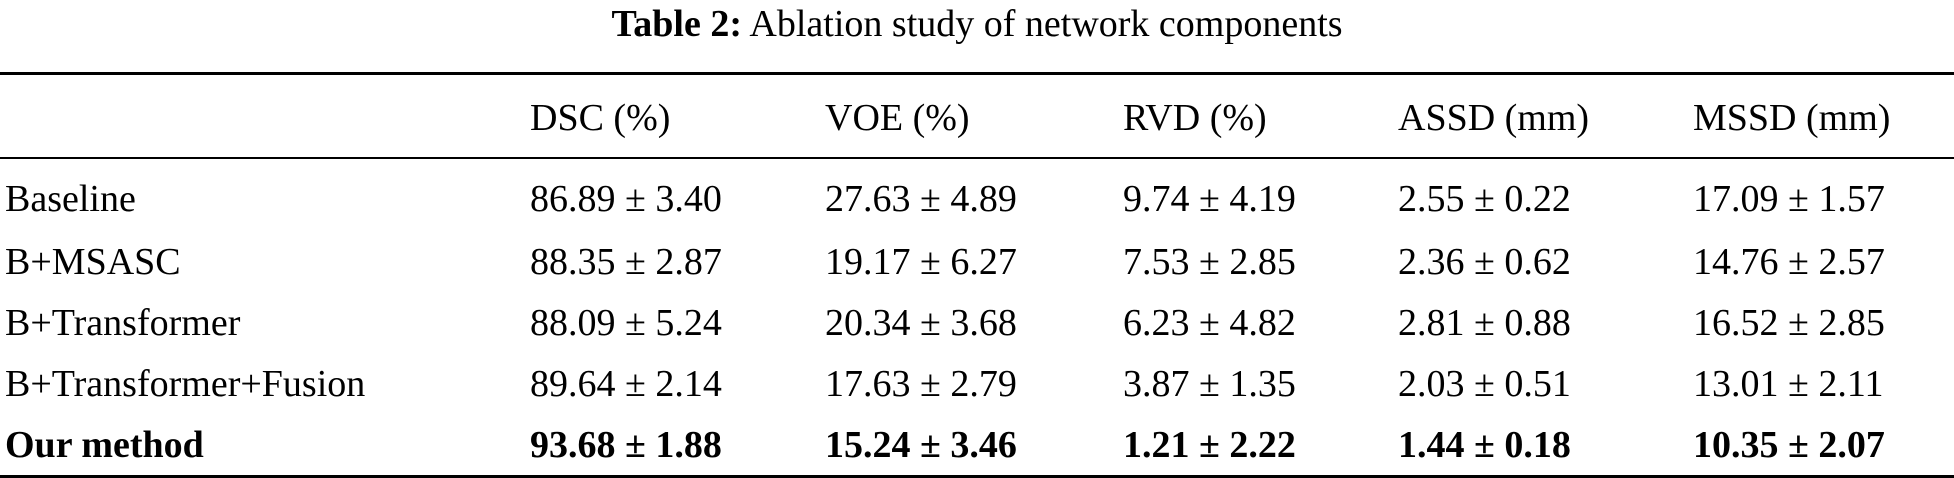 This screenshot has width=1954, height=478. What do you see at coordinates (1789, 444) in the screenshot?
I see `cell-mssd: 10.35 ± 2.07` at bounding box center [1789, 444].